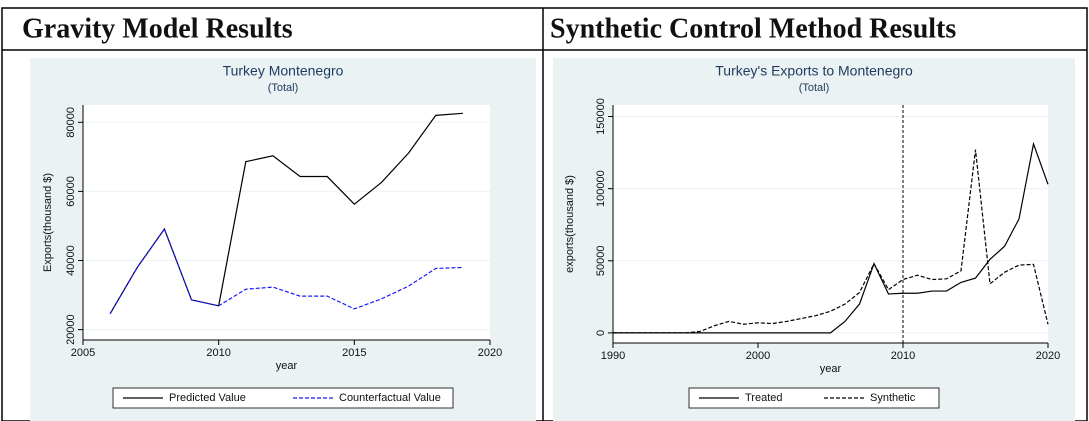  I want to click on y-tick-label: 60000, so click(71, 191).